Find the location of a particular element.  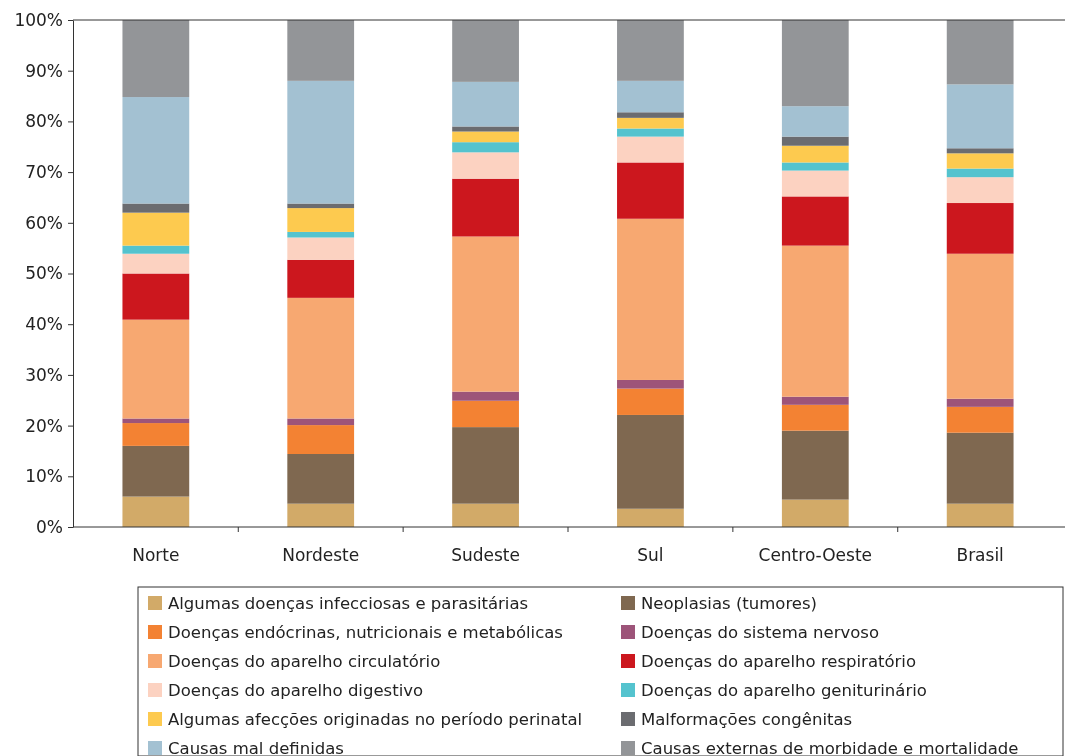

y-tick-label: 30% is located at coordinates (44, 374).